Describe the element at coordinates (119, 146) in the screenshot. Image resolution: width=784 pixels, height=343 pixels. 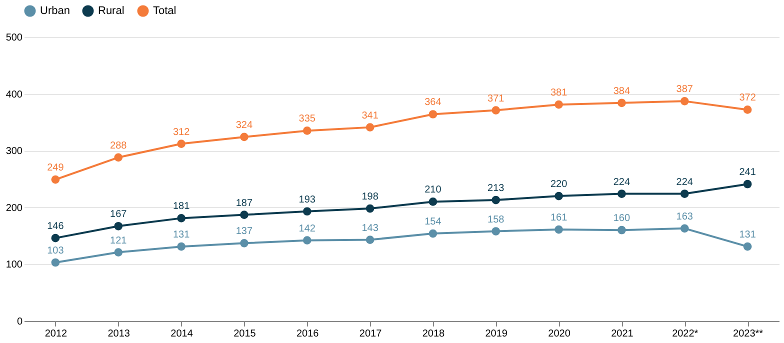
I see `data-label: 288` at that location.